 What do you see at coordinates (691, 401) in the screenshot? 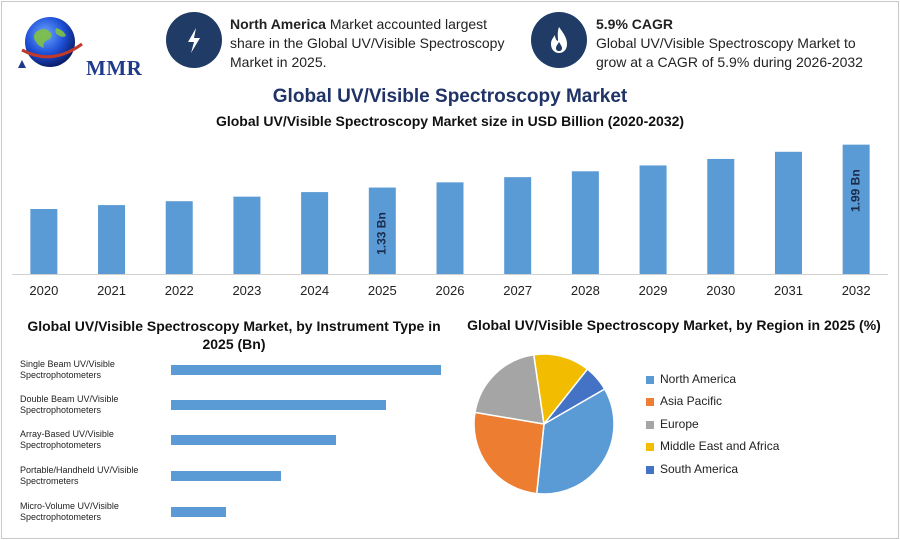
I see `legend-label: Asia Pacific` at bounding box center [691, 401].